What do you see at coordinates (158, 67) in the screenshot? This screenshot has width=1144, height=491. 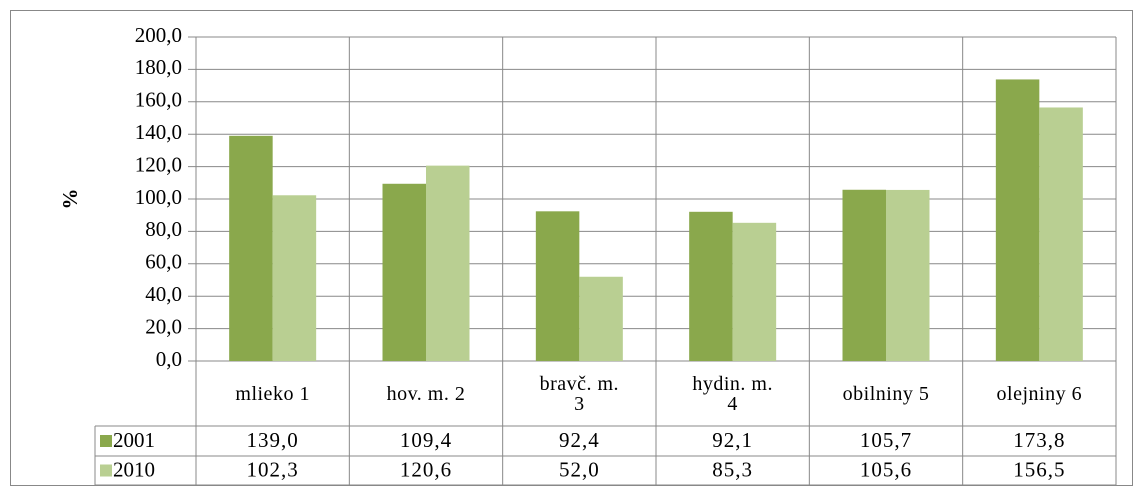 I see `y-tick-label: 180,0` at bounding box center [158, 67].